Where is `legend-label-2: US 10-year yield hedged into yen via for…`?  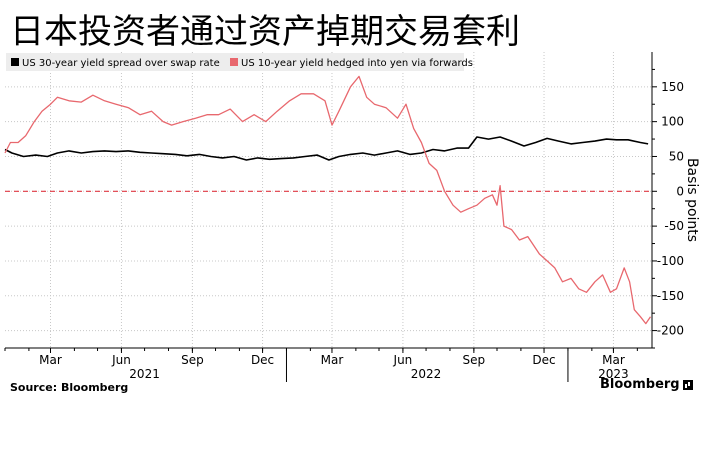
legend-label-2: US 10-year yield hedged into yen via for… is located at coordinates (357, 63).